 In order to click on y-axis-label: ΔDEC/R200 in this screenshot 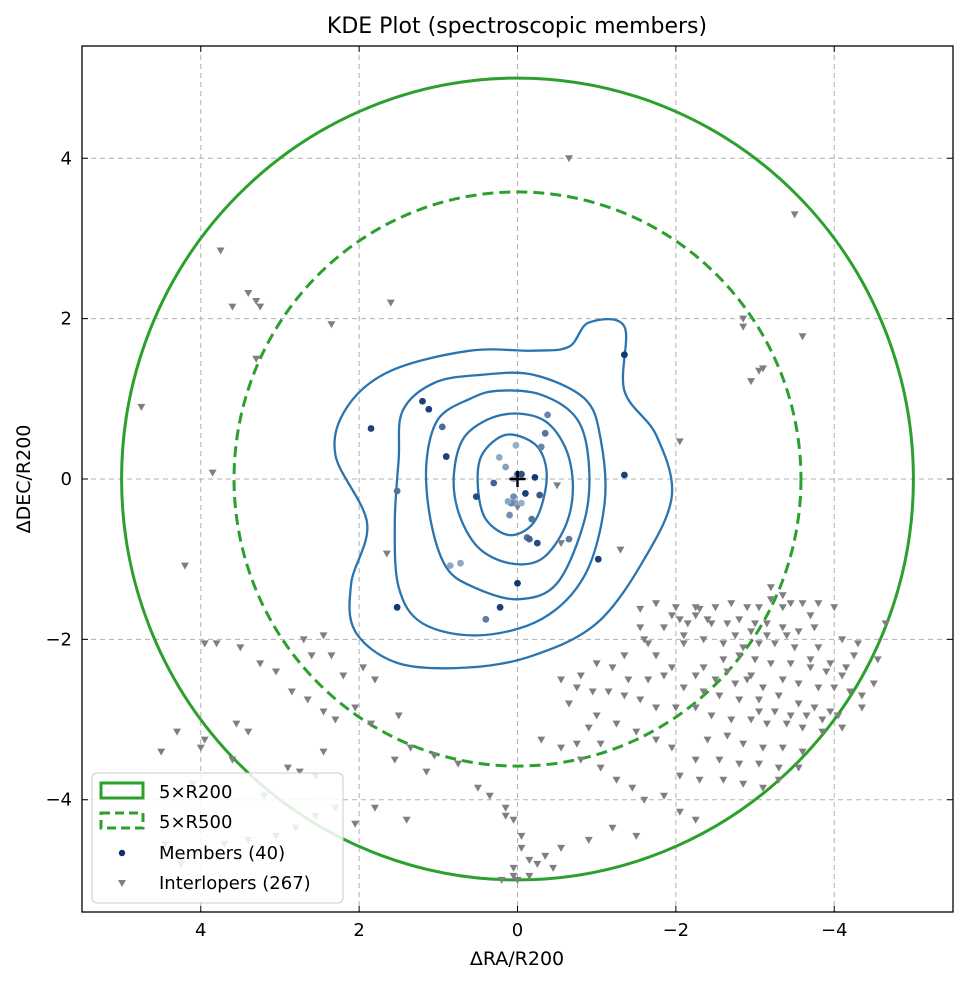, I will do `click(24, 479)`.